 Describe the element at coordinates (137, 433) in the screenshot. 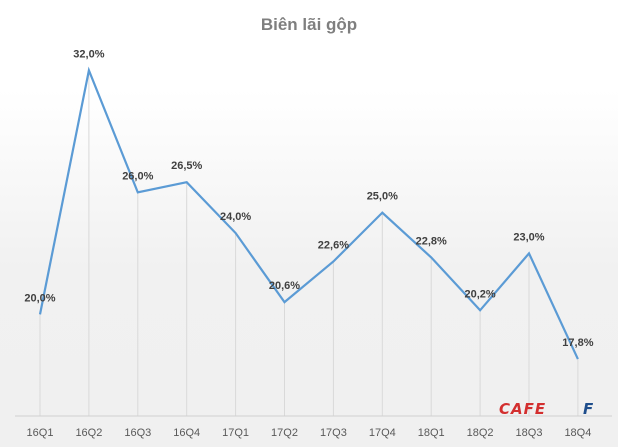

I see `x-tick-label: 16Q3` at that location.